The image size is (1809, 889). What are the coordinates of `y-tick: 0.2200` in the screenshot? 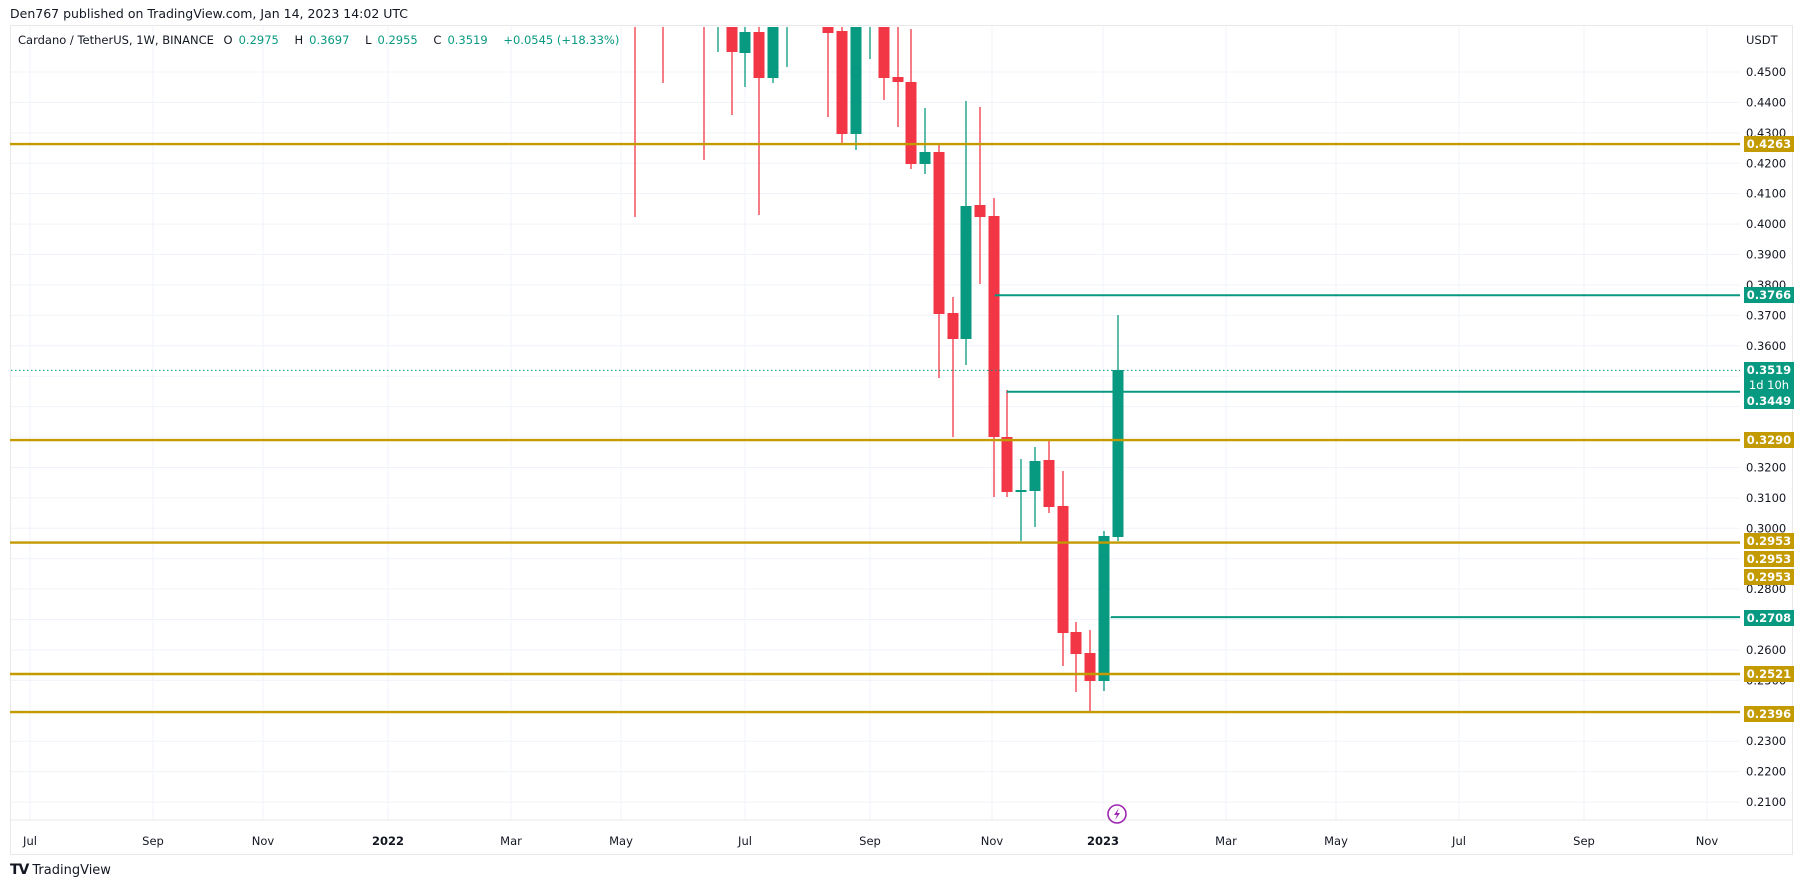 It's located at (1766, 772).